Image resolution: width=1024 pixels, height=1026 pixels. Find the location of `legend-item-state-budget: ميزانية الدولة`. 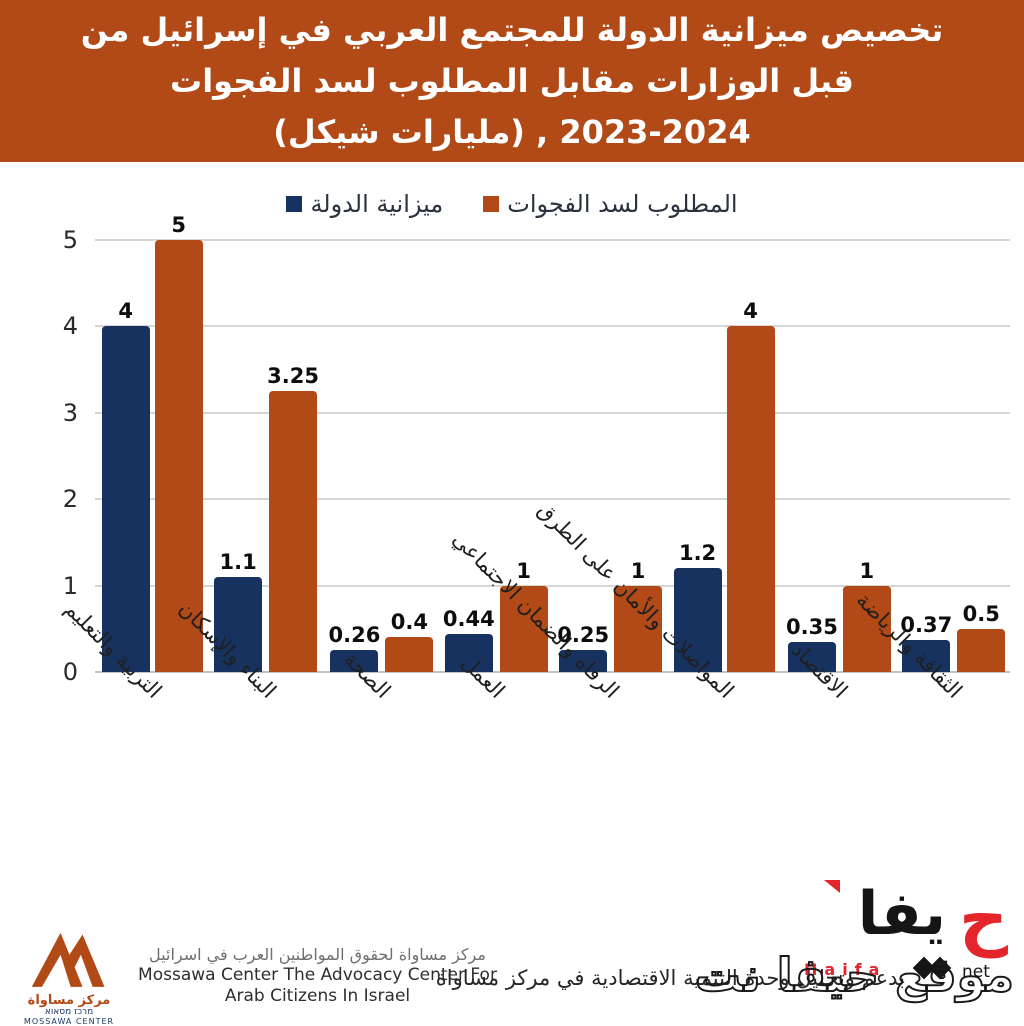

legend-item-state-budget: ميزانية الدولة is located at coordinates (364, 204).